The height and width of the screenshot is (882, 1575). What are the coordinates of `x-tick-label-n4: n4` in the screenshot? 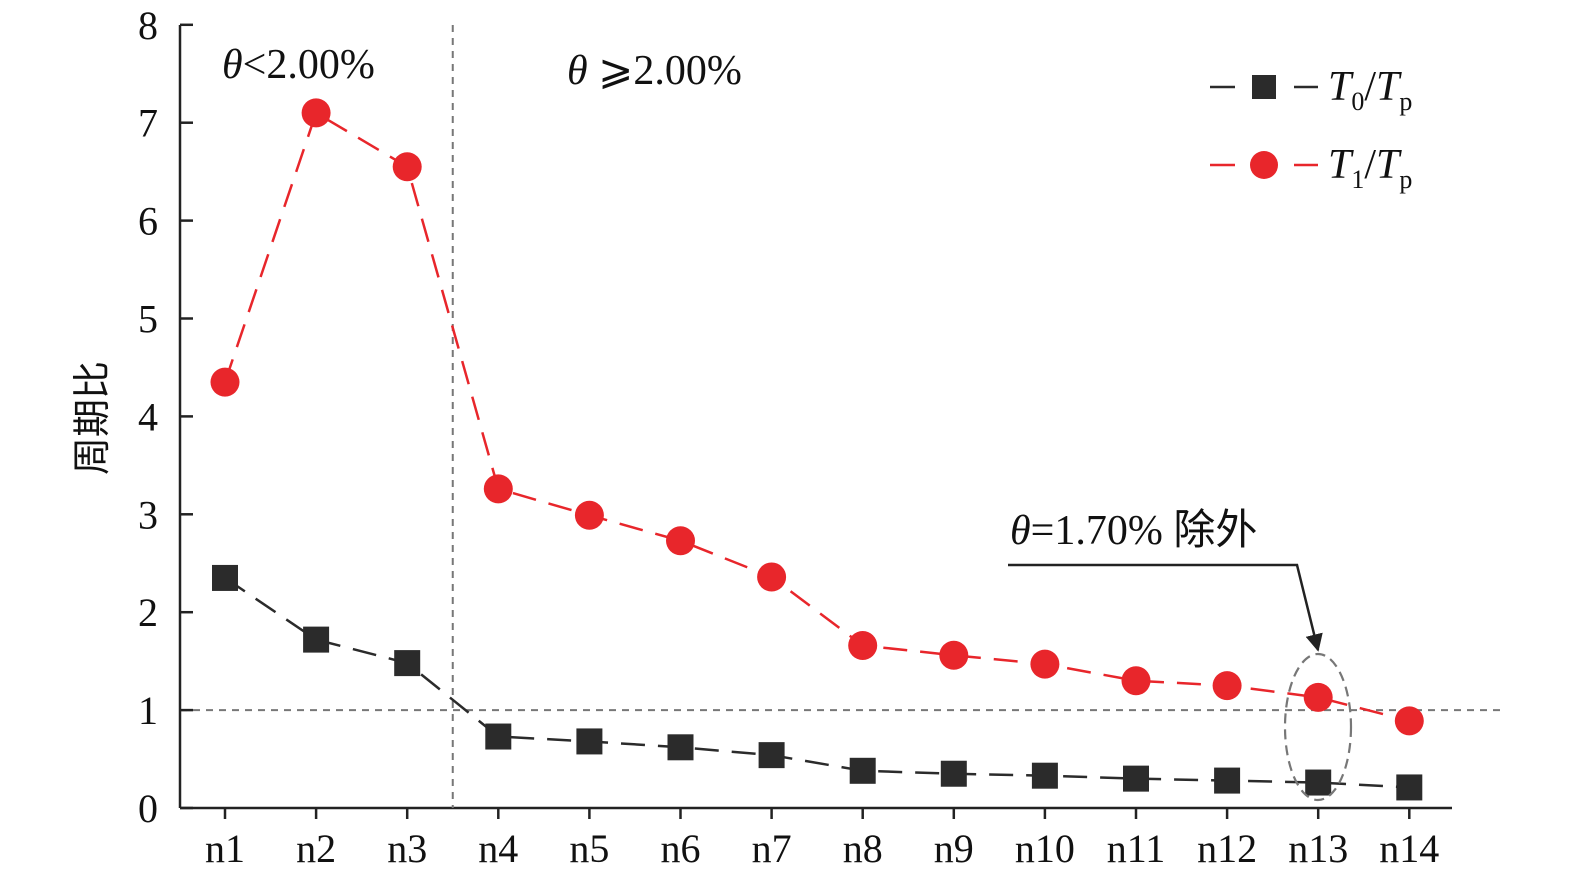 It's located at (498, 848).